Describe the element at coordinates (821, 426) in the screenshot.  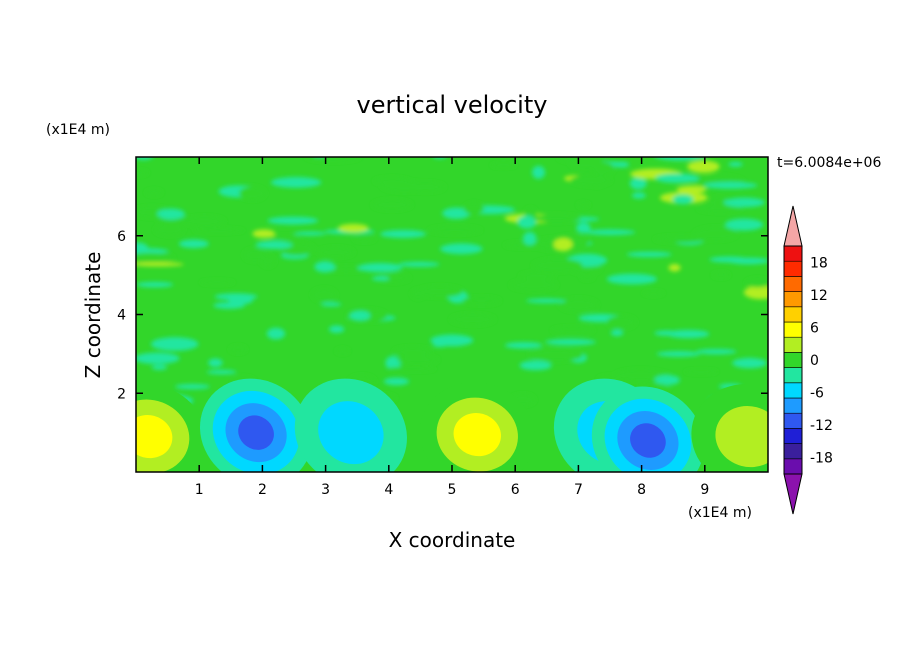
I see `colorbar-tick-label: -12` at that location.